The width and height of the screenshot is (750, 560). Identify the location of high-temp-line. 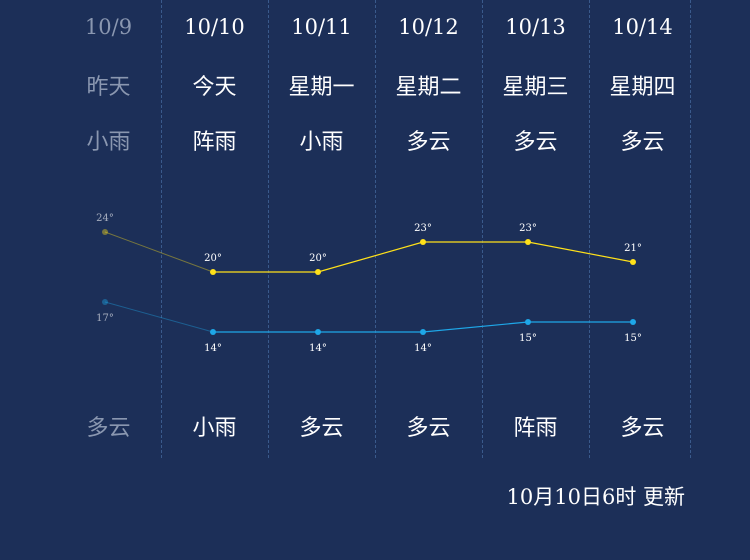
(423, 257).